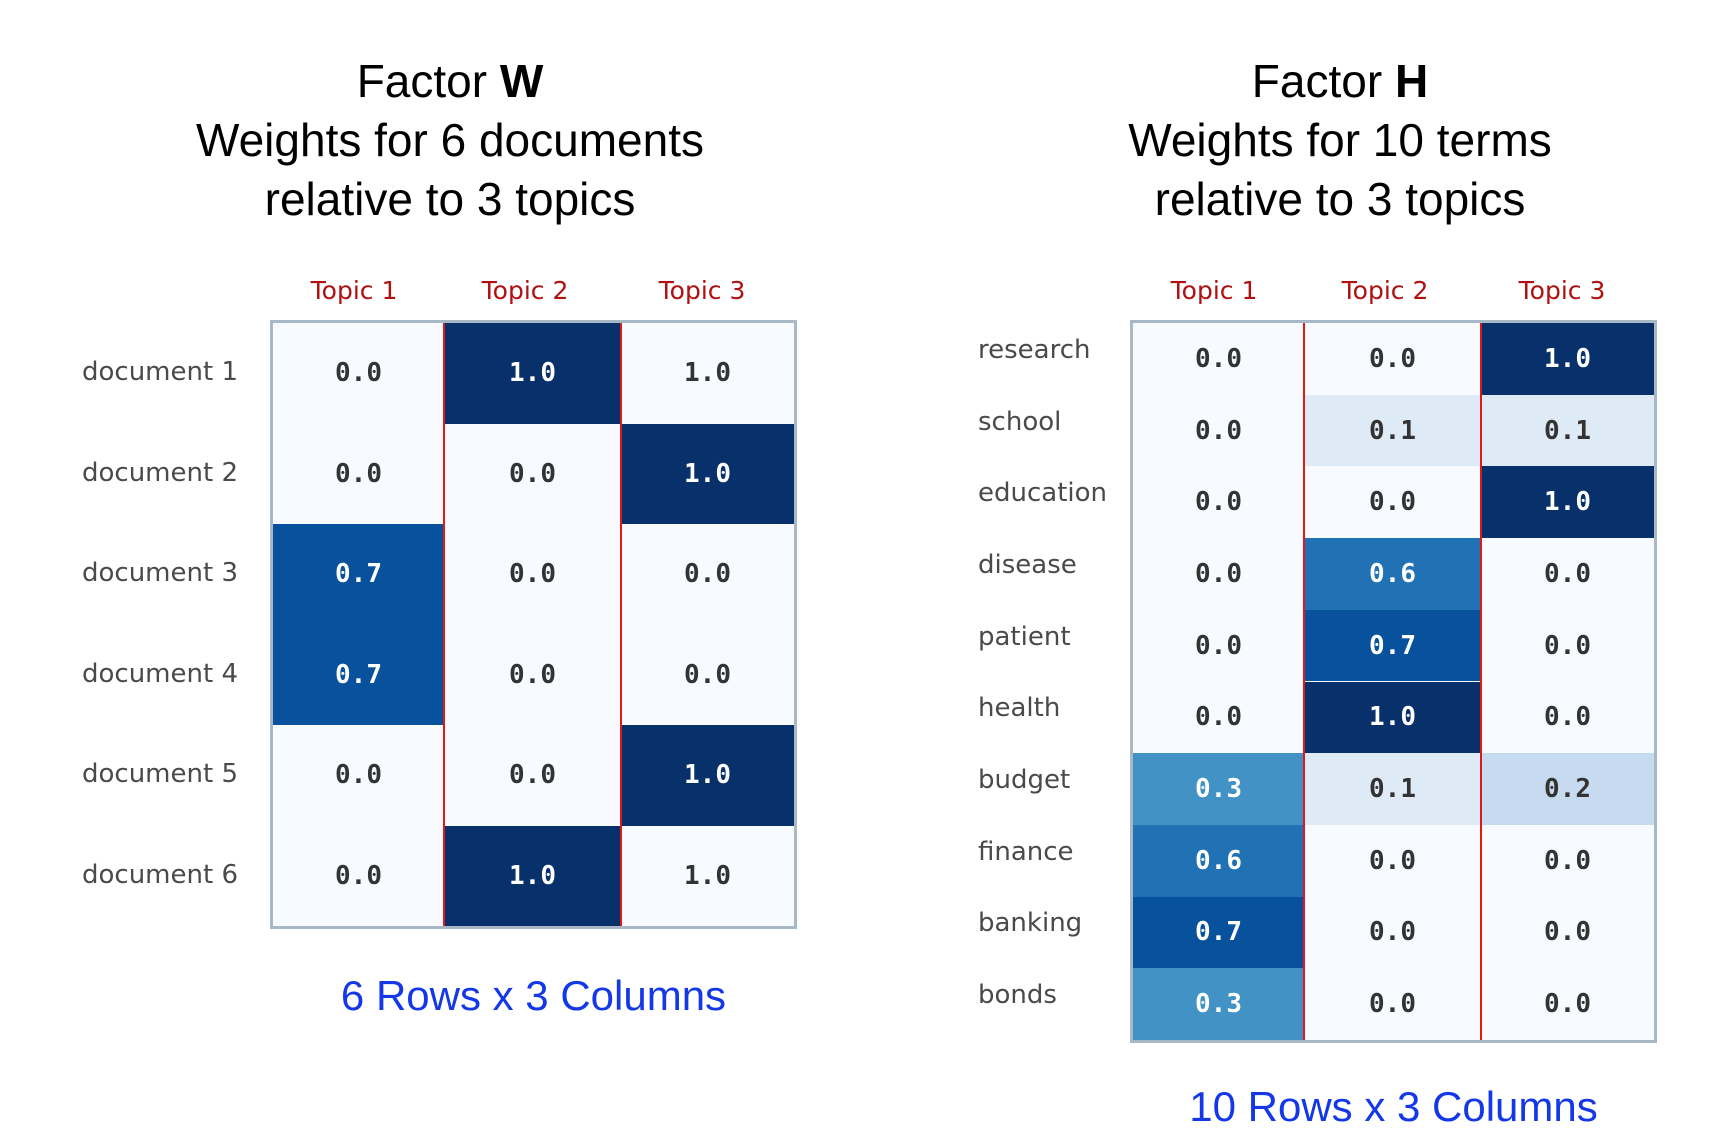  I want to click on factor-w-cell-r1-c3: 1.0, so click(707, 373).